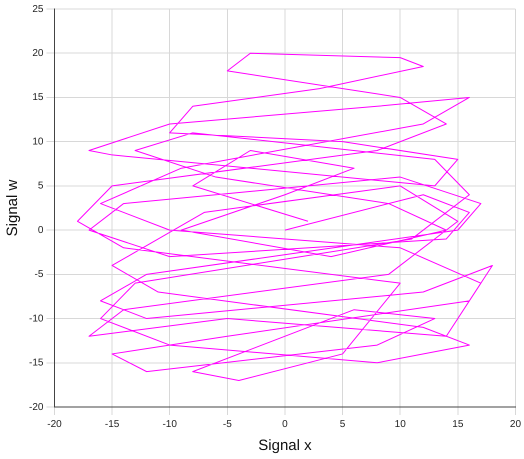 This screenshot has width=524, height=459. Describe the element at coordinates (36, 363) in the screenshot. I see `y-tick-label: -15` at that location.